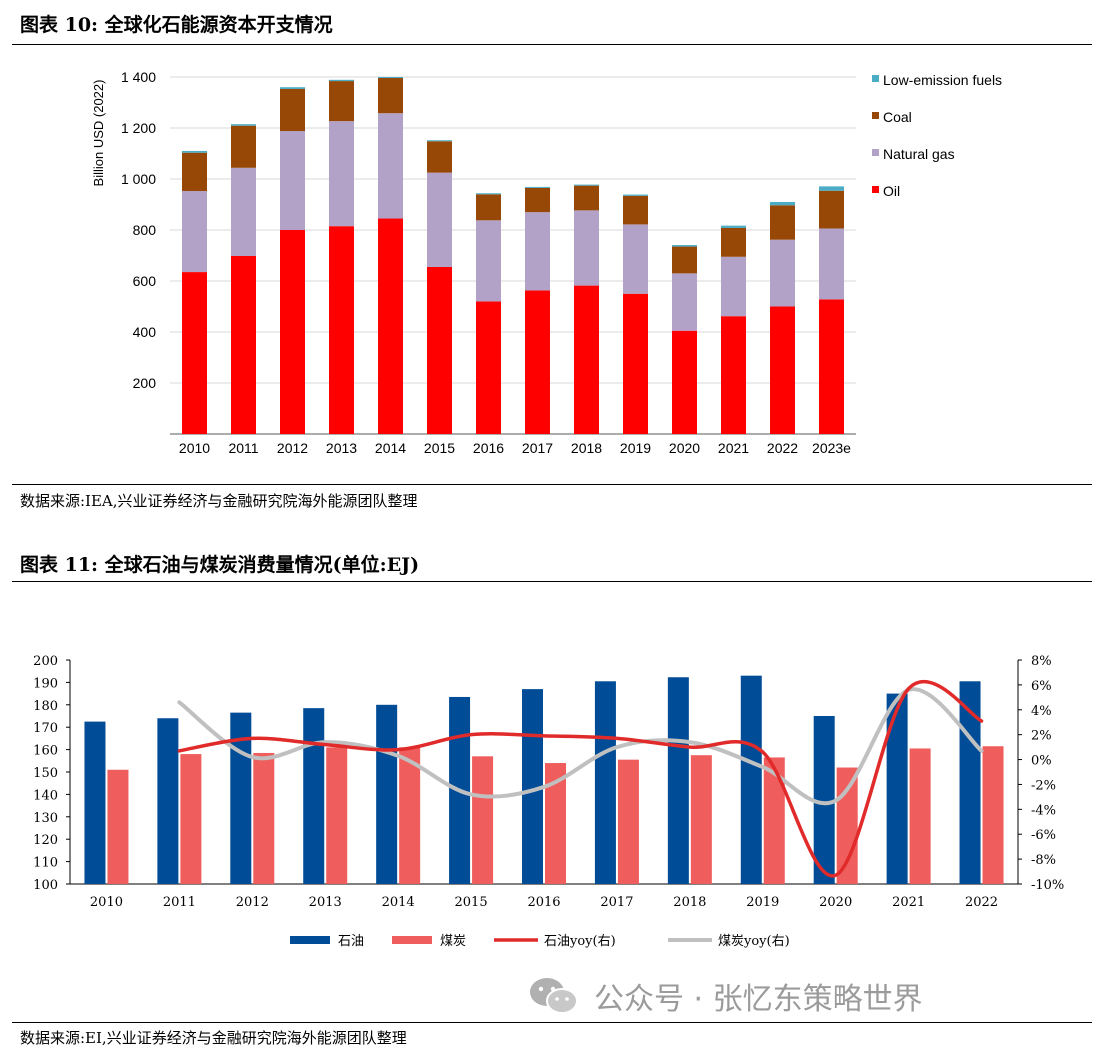 The height and width of the screenshot is (1054, 1109). What do you see at coordinates (754, 941) in the screenshot?
I see `legend-label: 煤炭yoy(右)` at bounding box center [754, 941].